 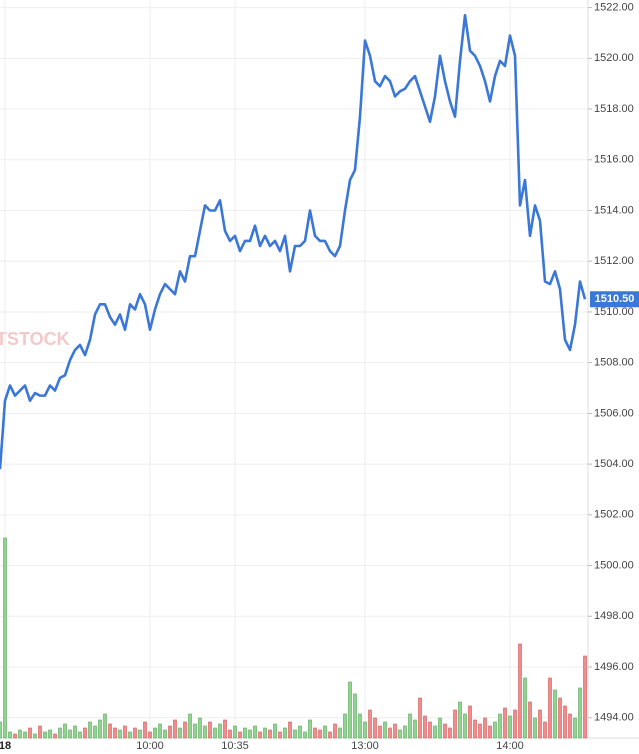 I want to click on y-tick-label: 1510.00, so click(x=614, y=312).